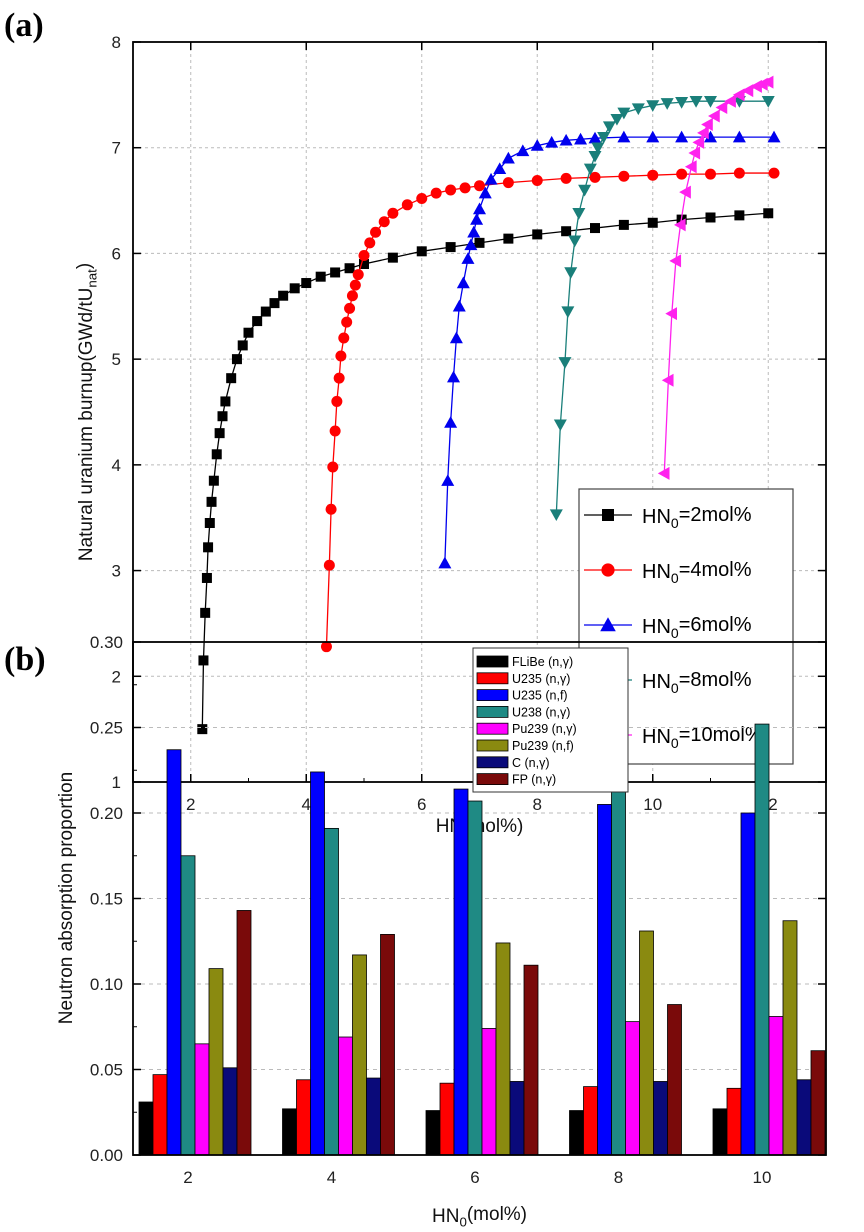 The width and height of the screenshot is (864, 1232). I want to click on y-axis-label-b: Neutron absorption proportion, so click(66, 898).